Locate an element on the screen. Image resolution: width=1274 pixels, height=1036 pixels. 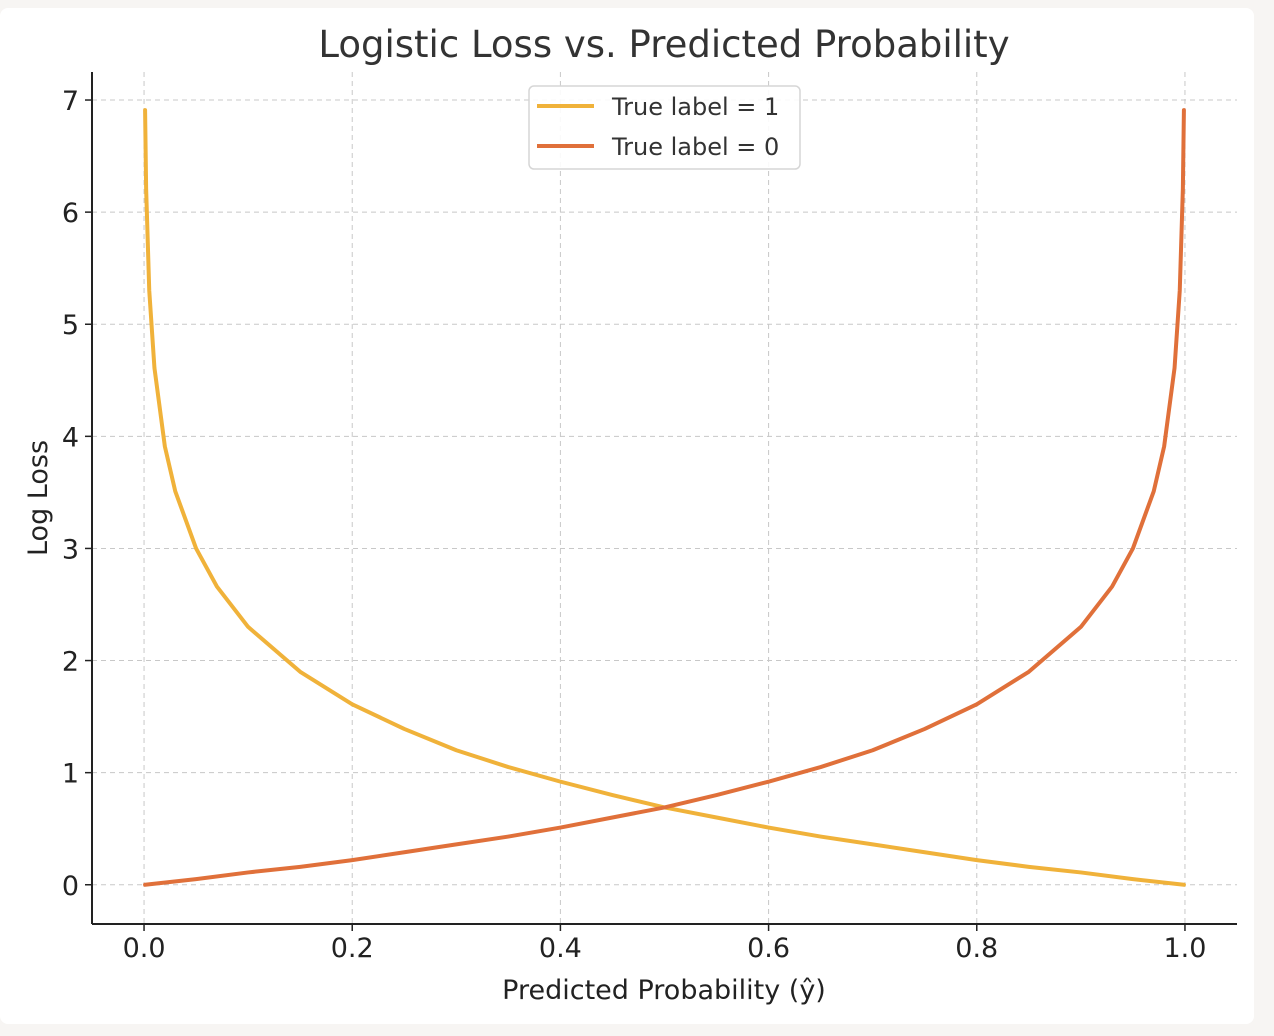
y-tick-label: 0 is located at coordinates (70, 886).